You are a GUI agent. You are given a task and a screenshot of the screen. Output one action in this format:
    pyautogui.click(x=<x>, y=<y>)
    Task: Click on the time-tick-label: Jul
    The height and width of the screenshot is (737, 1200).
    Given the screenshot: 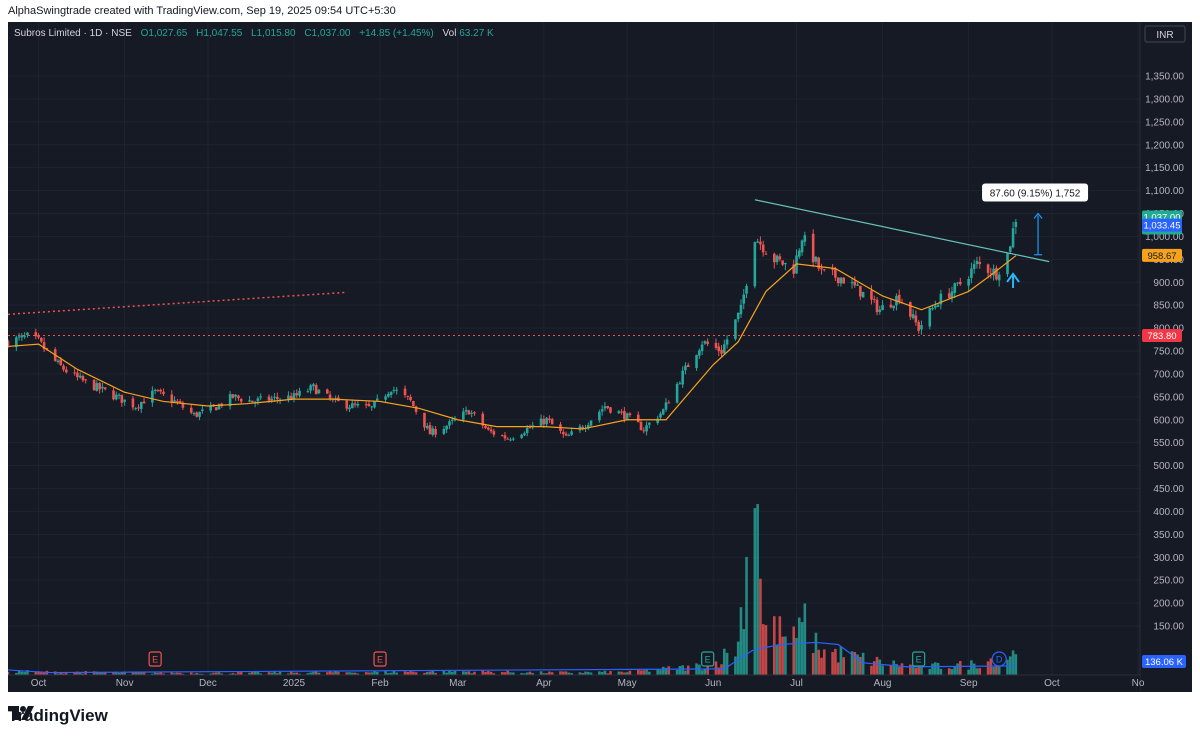 What is the action you would take?
    pyautogui.click(x=796, y=683)
    